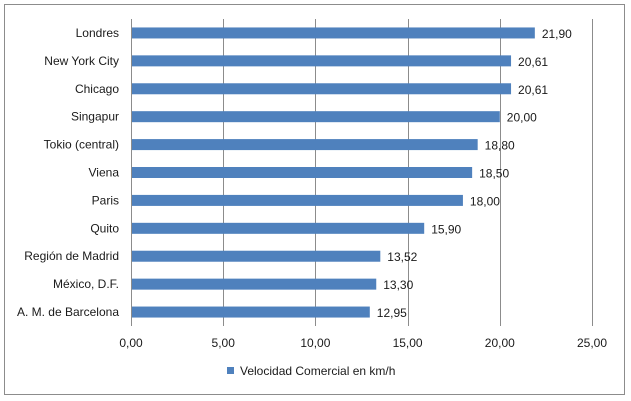 The image size is (631, 401). Describe the element at coordinates (392, 313) in the screenshot. I see `value-label: 12,95` at that location.